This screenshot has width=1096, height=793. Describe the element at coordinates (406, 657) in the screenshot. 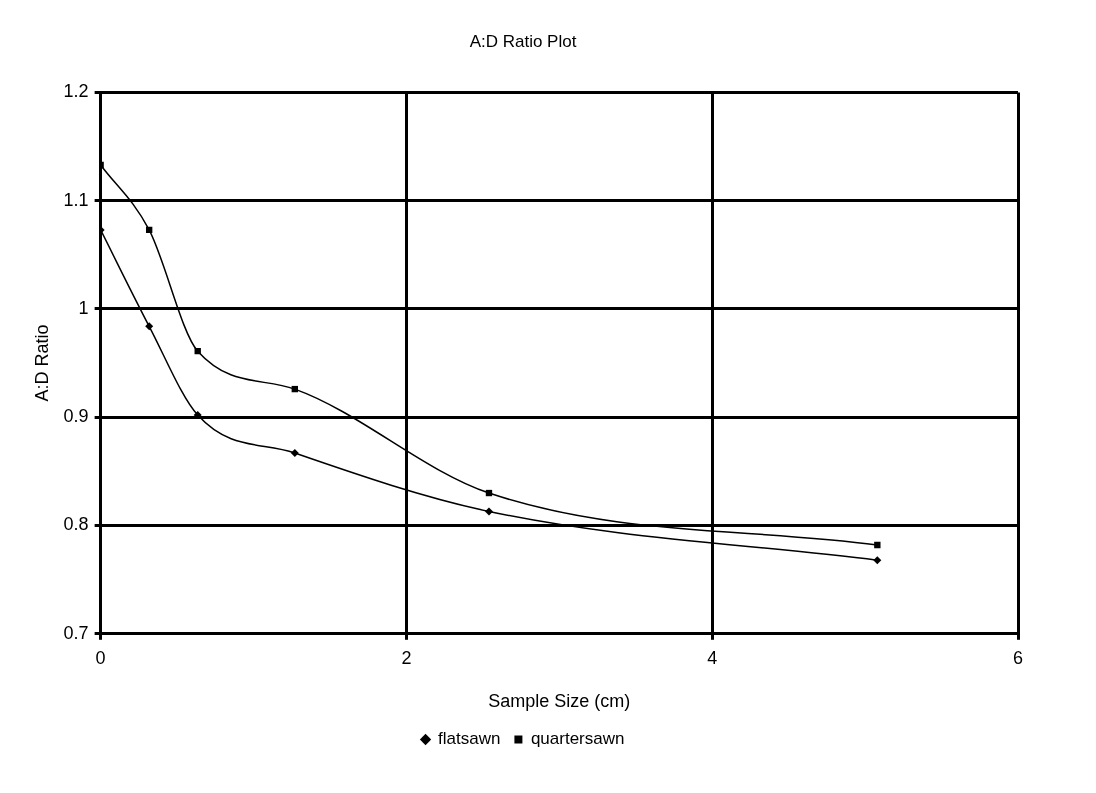

I see `x-tick-label: 2` at that location.